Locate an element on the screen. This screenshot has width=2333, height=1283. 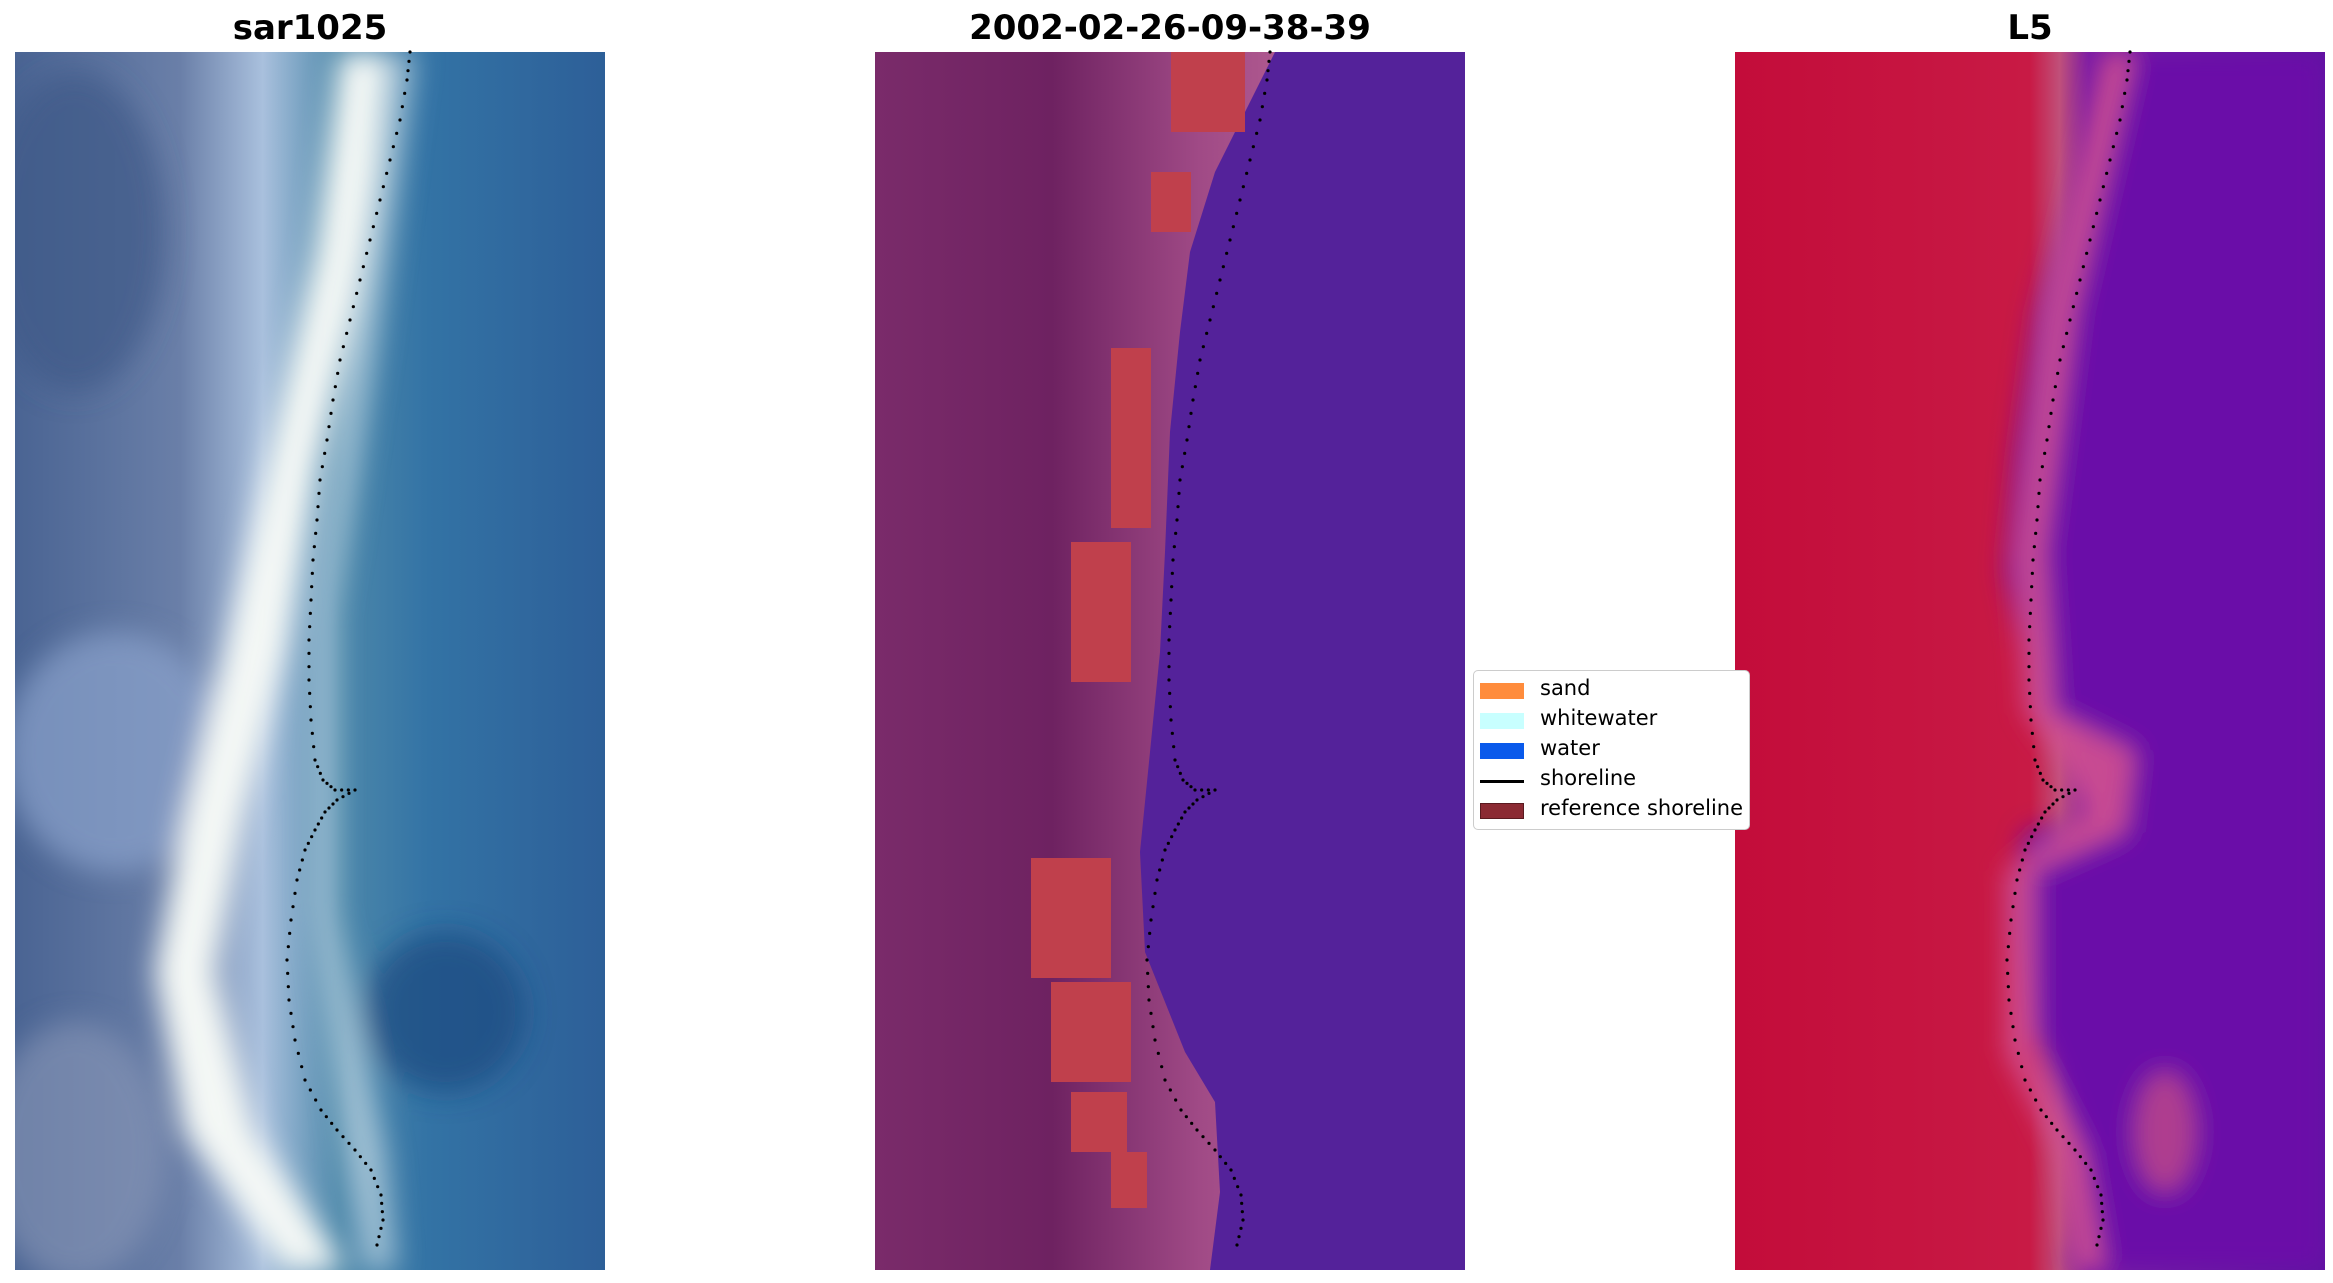
legend-label-water: water is located at coordinates (1570, 748).